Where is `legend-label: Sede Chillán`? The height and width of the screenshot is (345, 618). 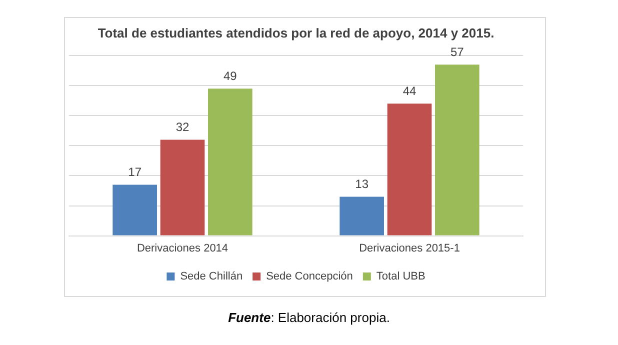
legend-label: Sede Chillán is located at coordinates (211, 276).